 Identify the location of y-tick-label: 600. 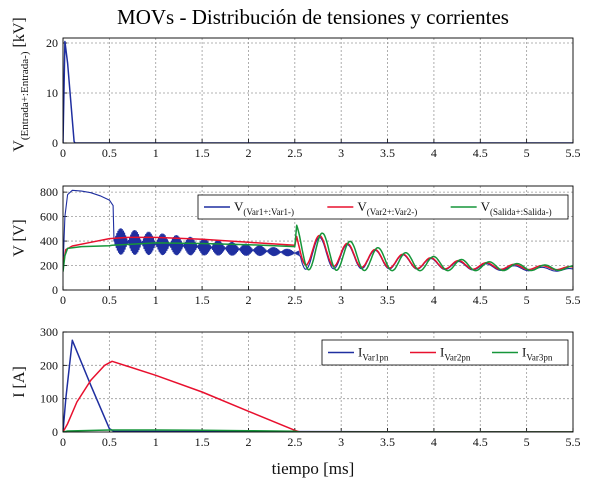
(49, 217).